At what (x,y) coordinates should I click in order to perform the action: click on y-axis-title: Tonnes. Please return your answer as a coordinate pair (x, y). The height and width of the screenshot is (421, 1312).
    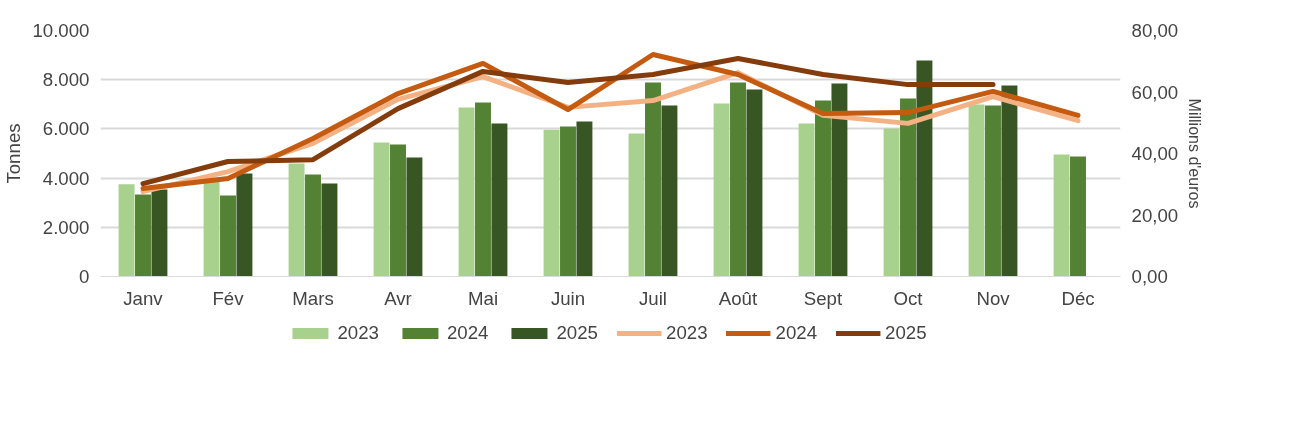
    Looking at the image, I should click on (14, 153).